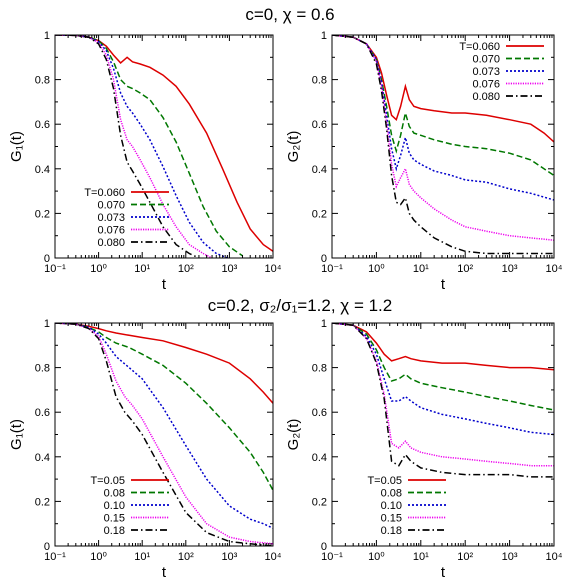  I want to click on legend-entry-label: 0.08, so click(391, 494).